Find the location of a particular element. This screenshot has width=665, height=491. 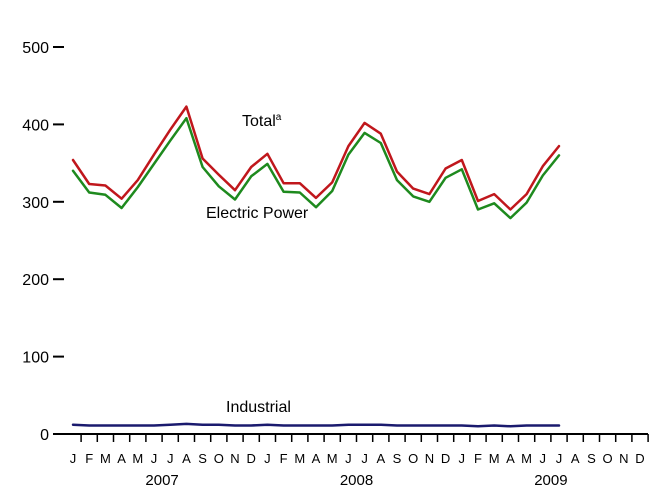

year-label: 2009 is located at coordinates (550, 480).